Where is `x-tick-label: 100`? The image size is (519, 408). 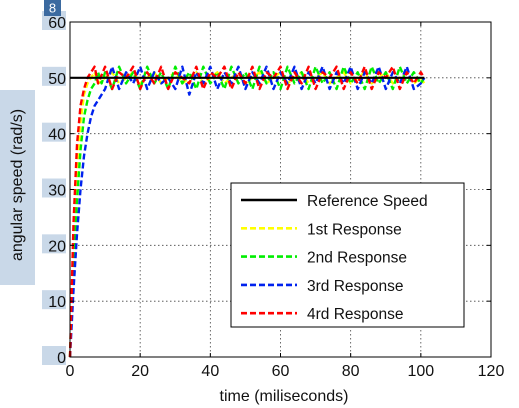 x-tick-label: 100 is located at coordinates (420, 371).